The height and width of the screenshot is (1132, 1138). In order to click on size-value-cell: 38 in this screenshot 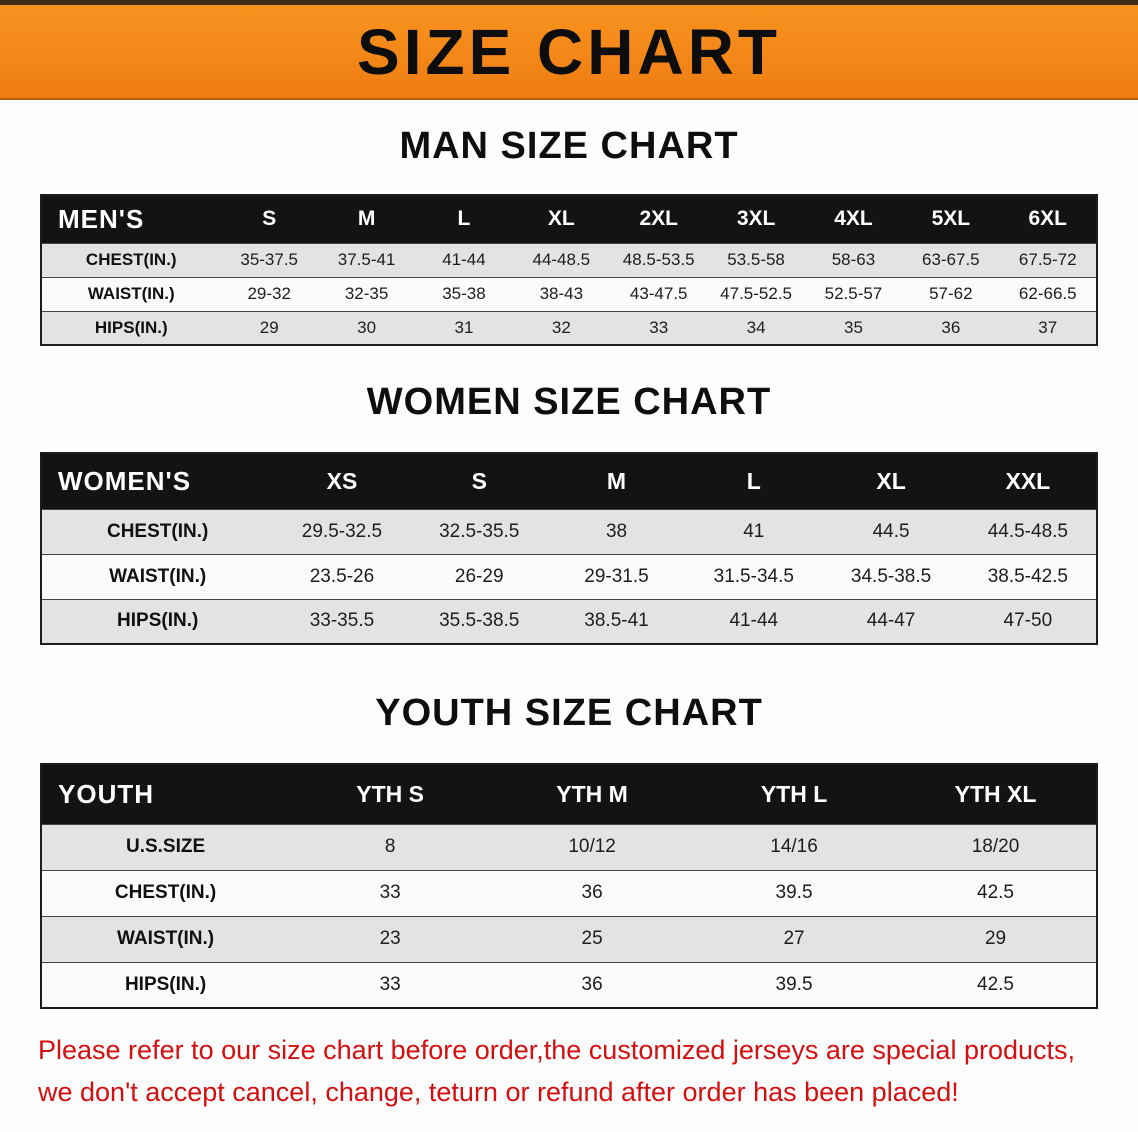, I will do `click(616, 531)`.